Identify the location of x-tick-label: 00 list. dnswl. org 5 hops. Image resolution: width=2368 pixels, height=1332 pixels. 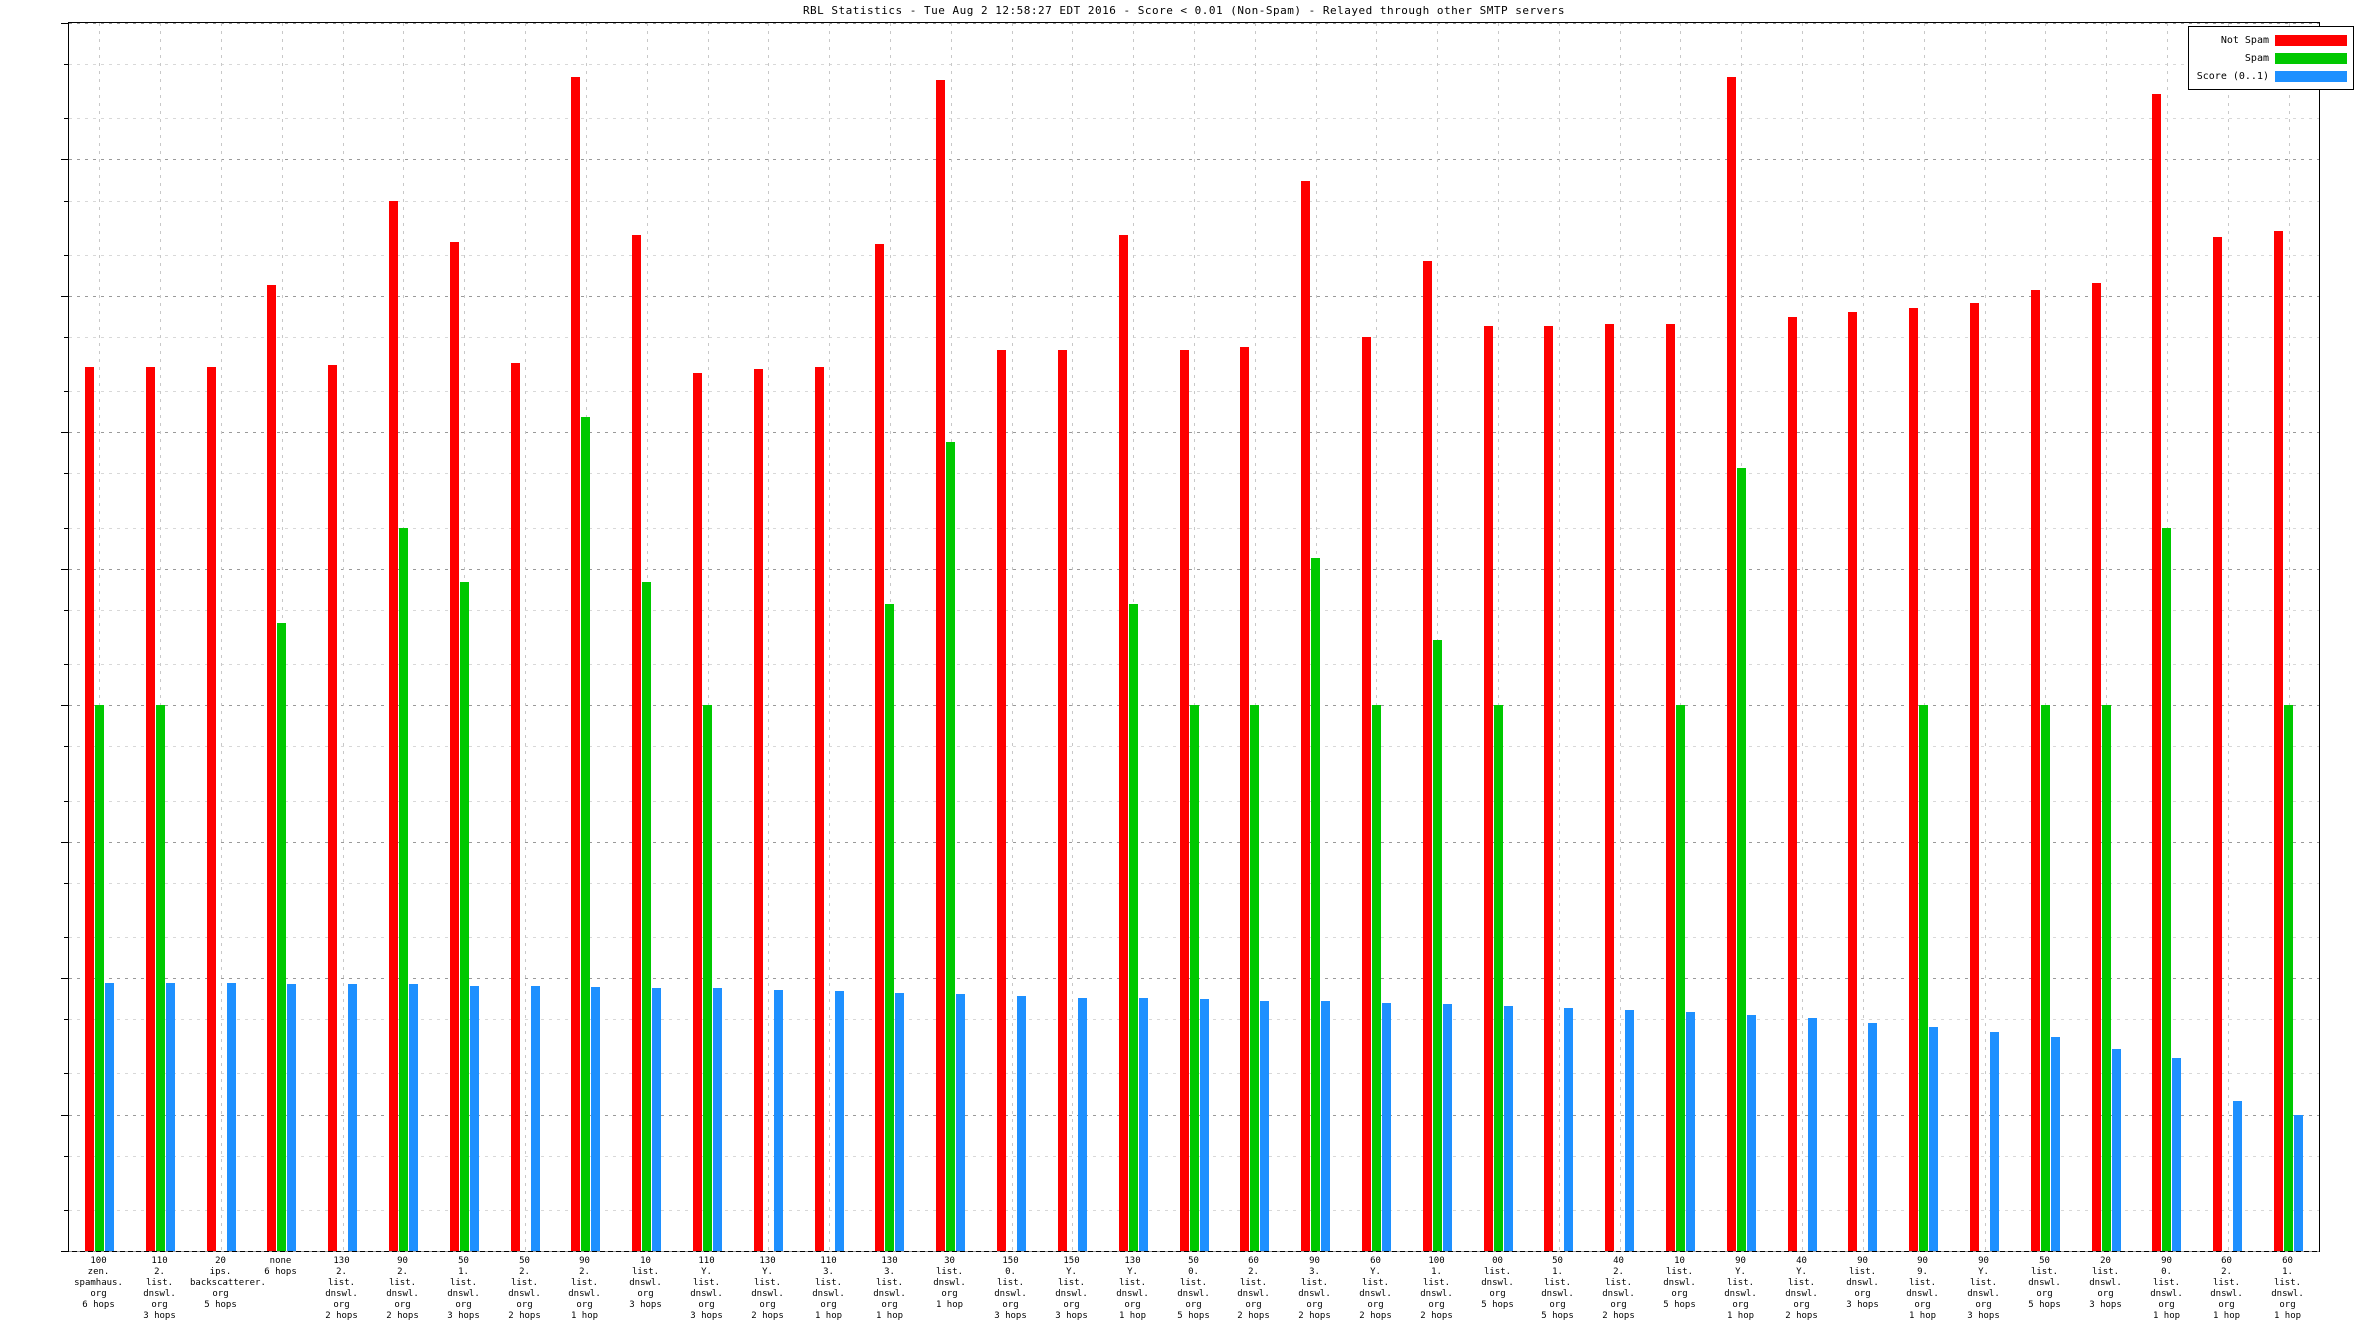
(1497, 1283).